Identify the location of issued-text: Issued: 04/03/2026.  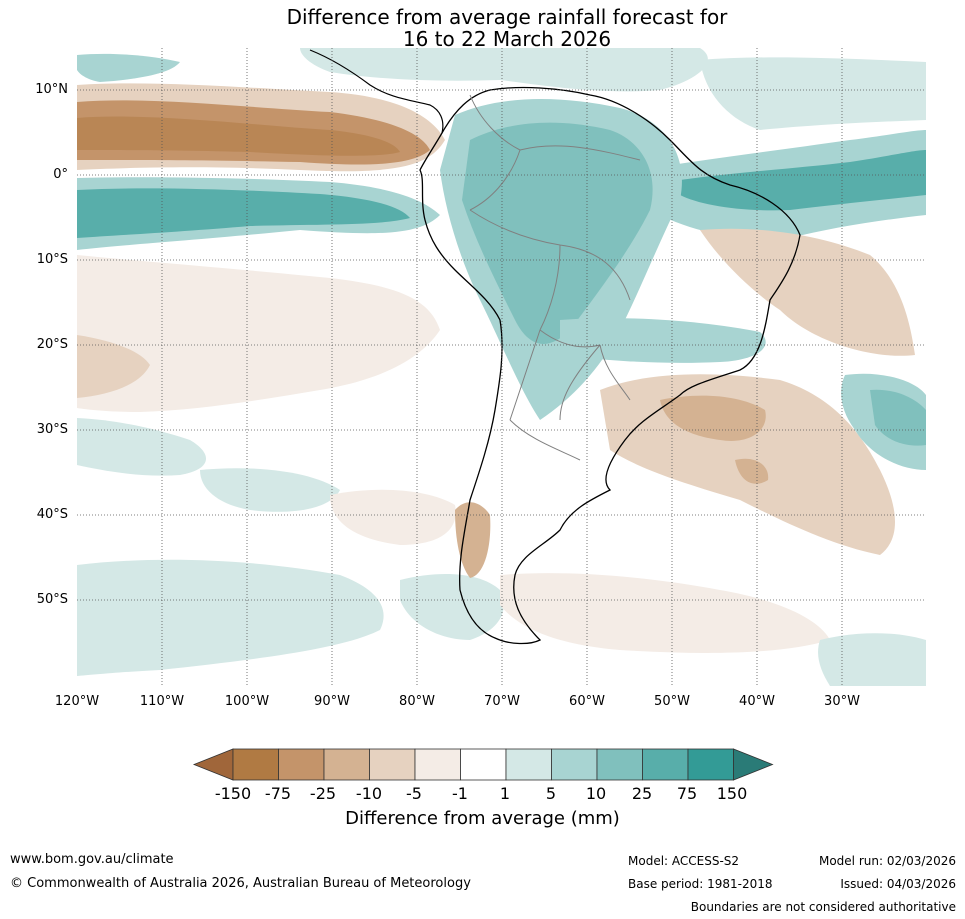
(898, 884).